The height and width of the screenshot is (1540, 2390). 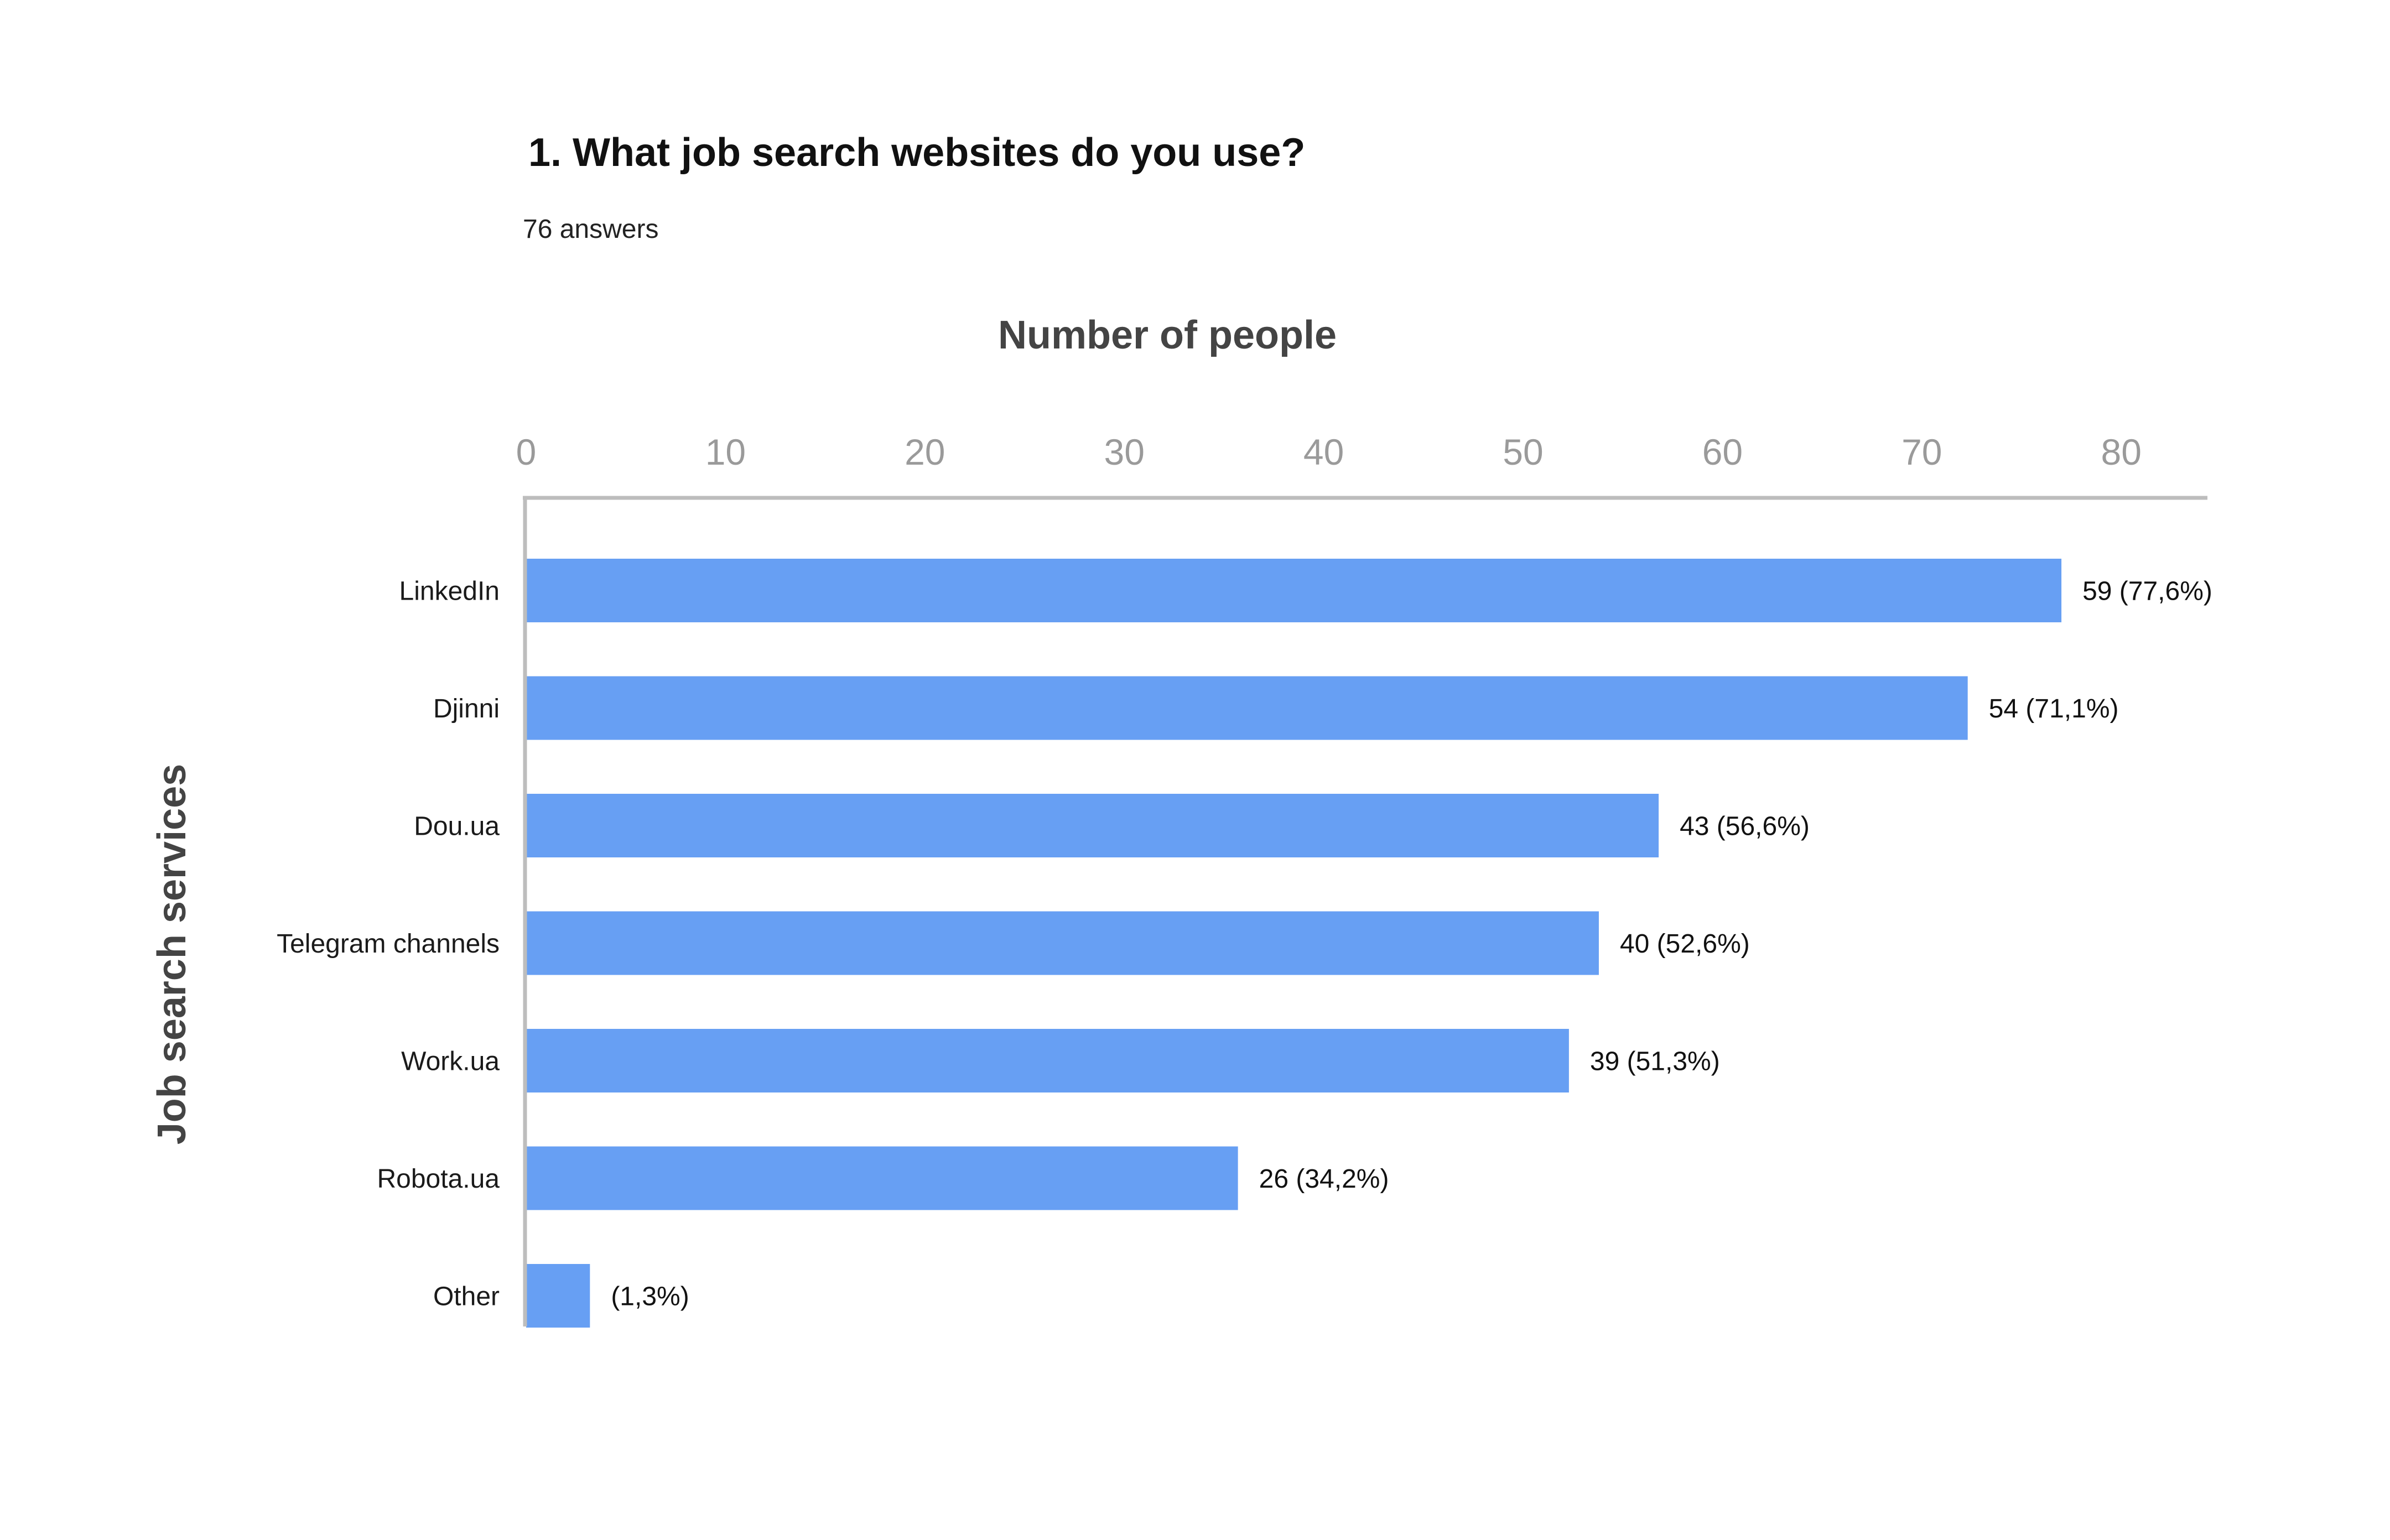 What do you see at coordinates (916, 153) in the screenshot?
I see `chart-title: 1. What job search websites do you use?` at bounding box center [916, 153].